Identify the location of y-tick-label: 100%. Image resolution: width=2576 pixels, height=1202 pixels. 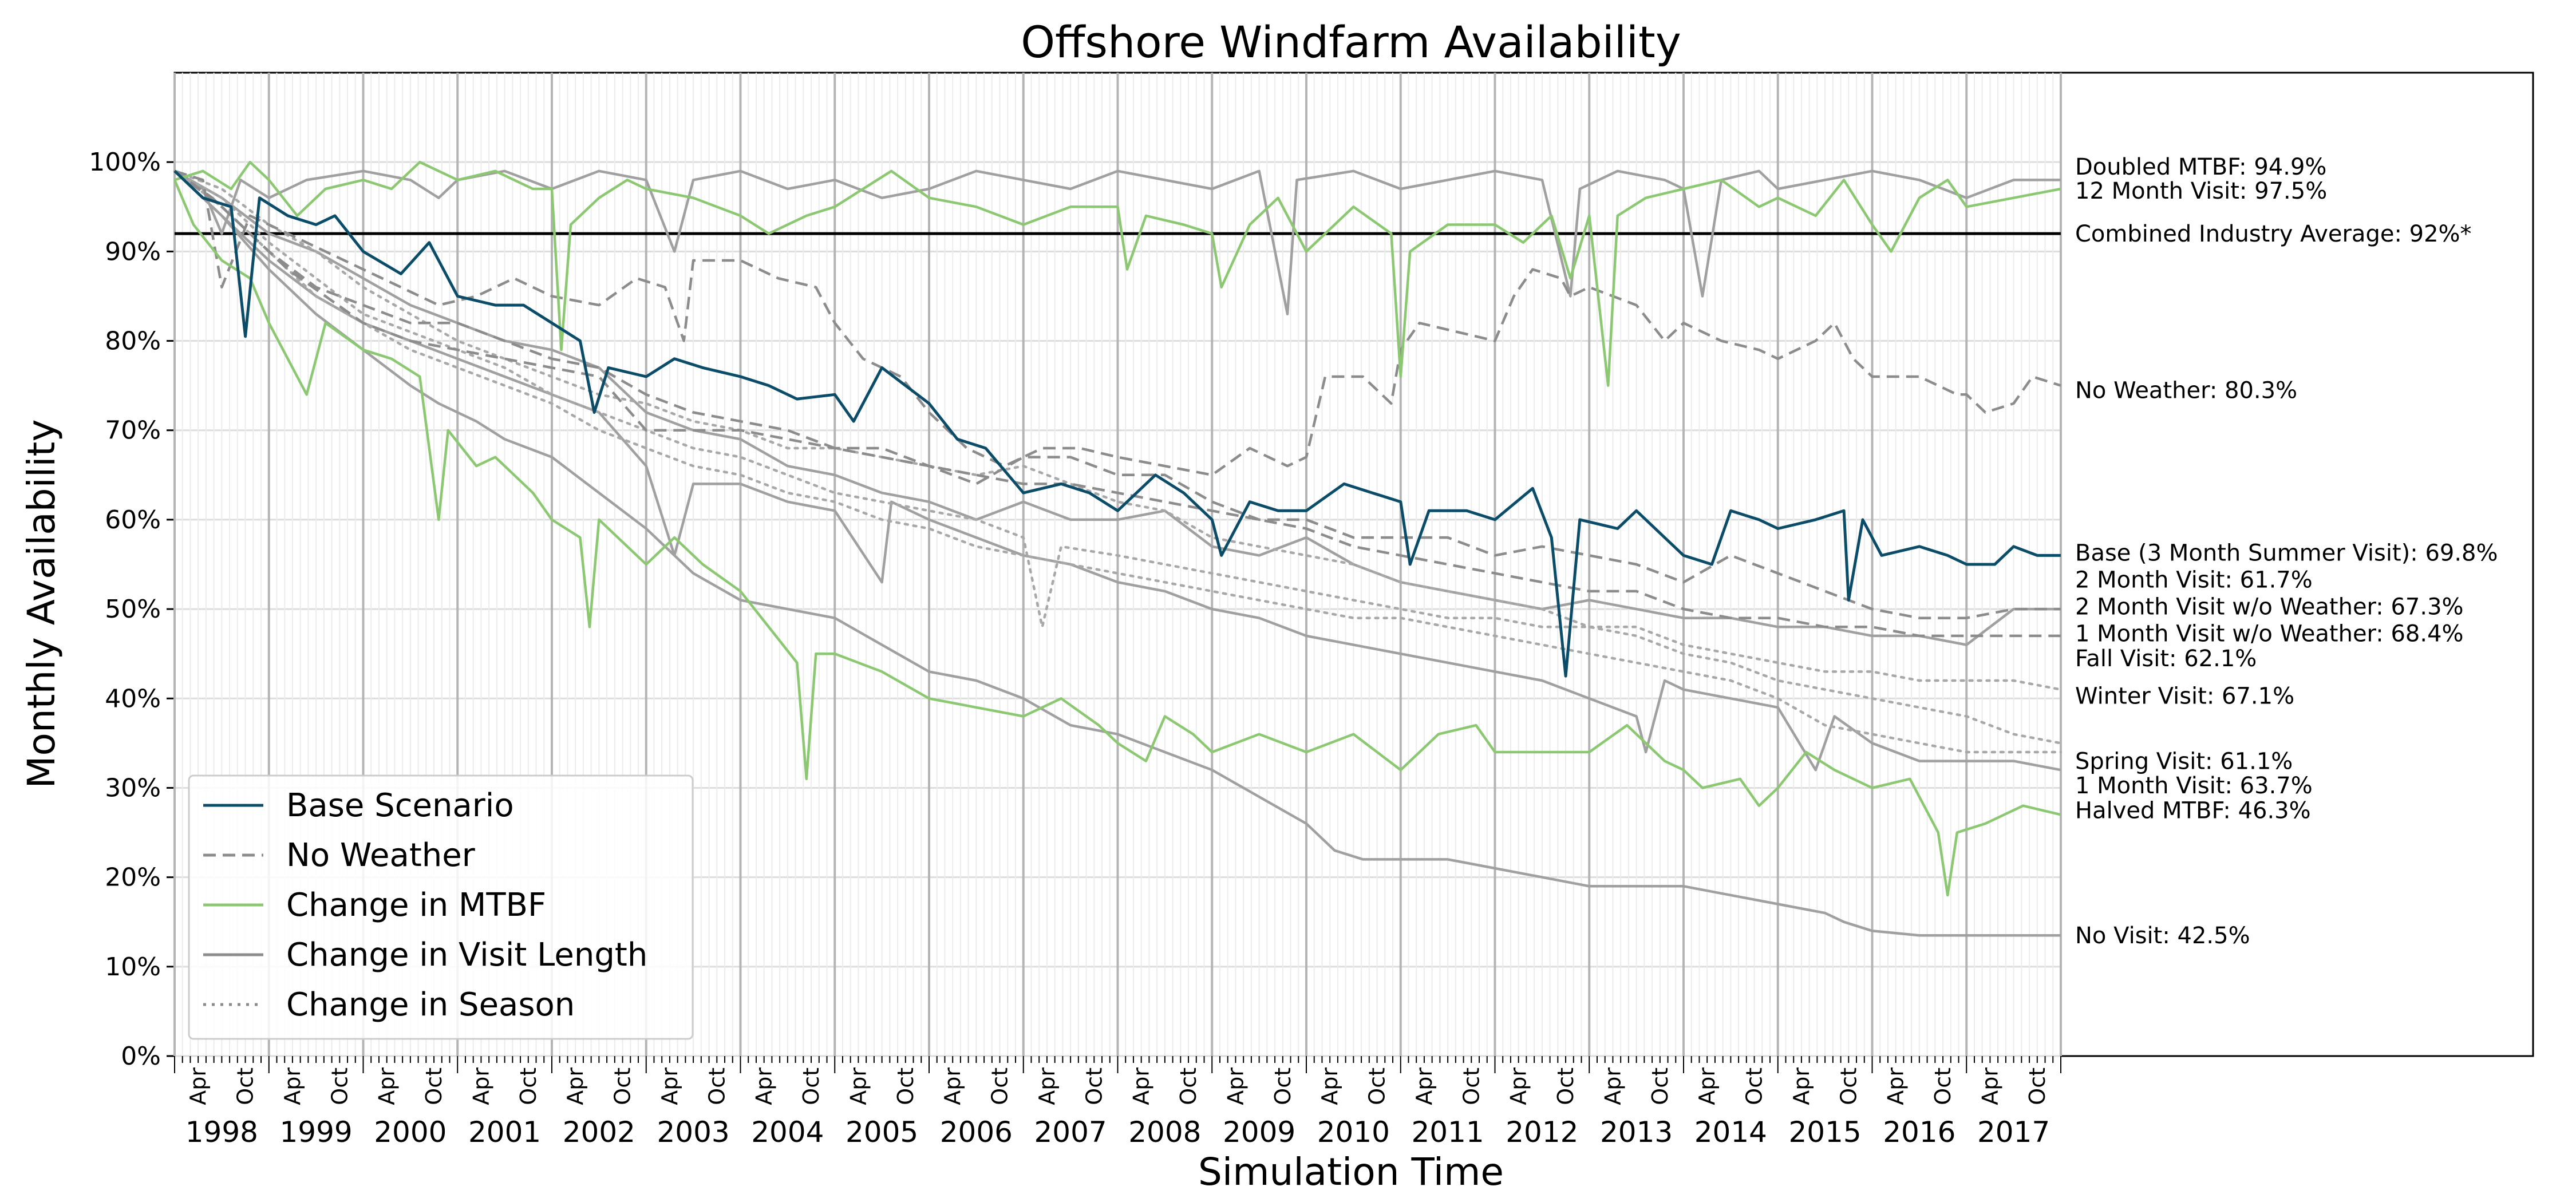
(125, 163).